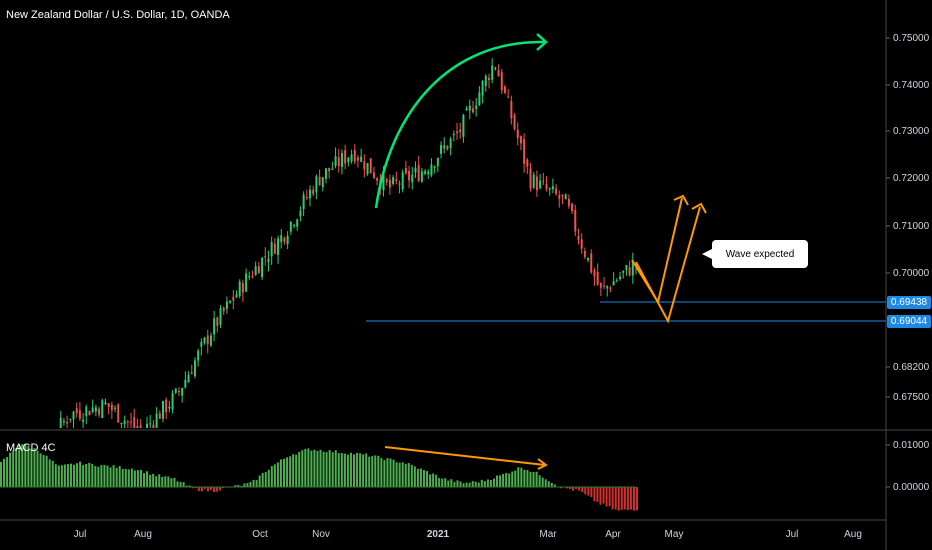 Image resolution: width=932 pixels, height=550 pixels. What do you see at coordinates (542, 464) in the screenshot?
I see `macd-divergence-arrowhead` at bounding box center [542, 464].